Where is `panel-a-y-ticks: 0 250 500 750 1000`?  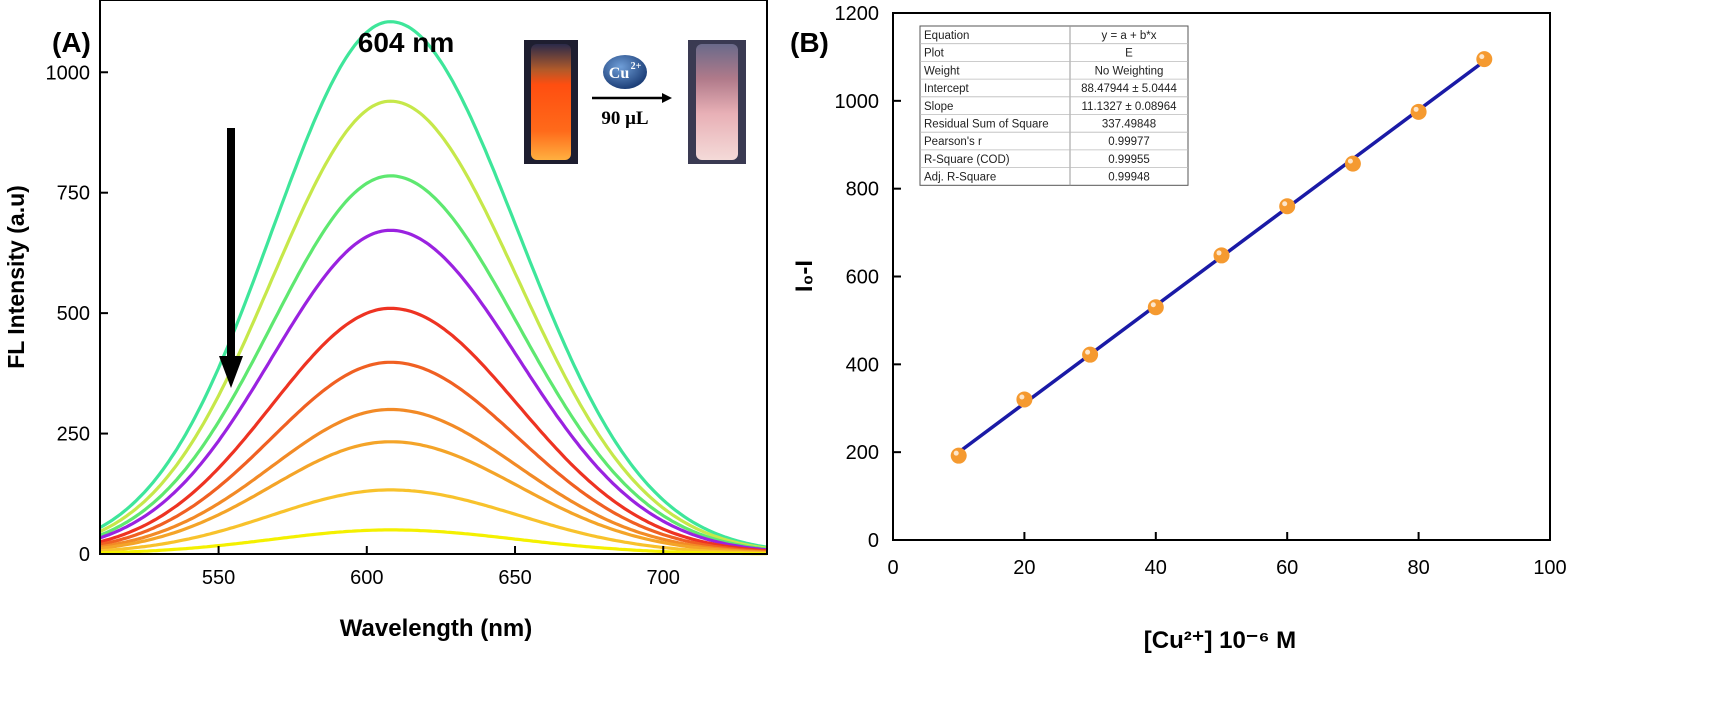 panel-a-y-ticks: 0 250 500 750 1000 is located at coordinates (77, 314).